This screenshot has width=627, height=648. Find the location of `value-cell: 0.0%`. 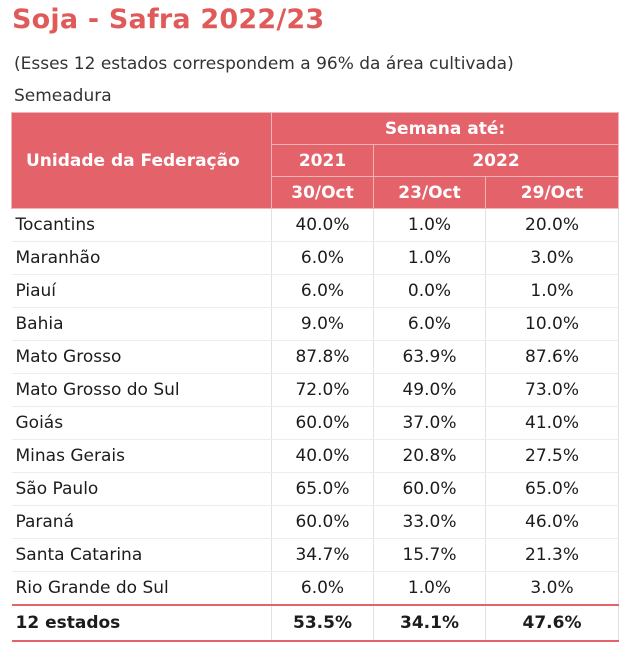

value-cell: 0.0% is located at coordinates (429, 291).